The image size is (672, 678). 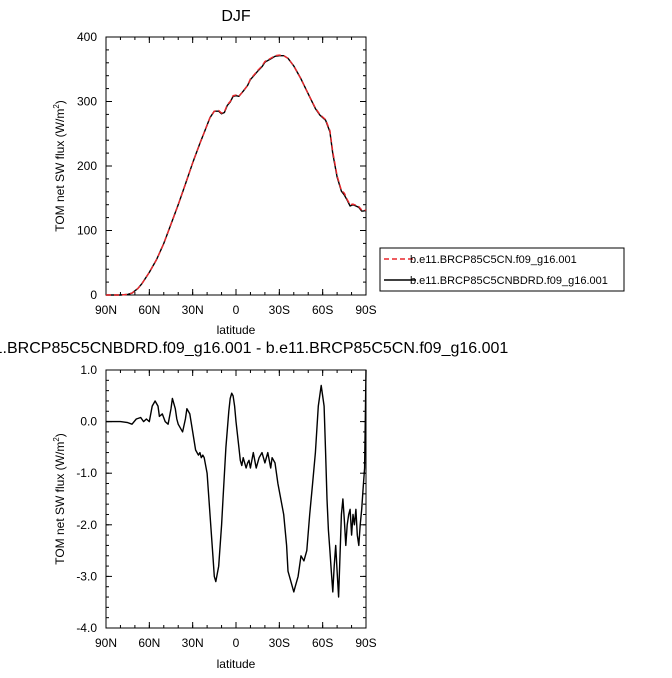 I want to click on legend-label-bdrd: b.e11.BRCP85C5CNBDRD.f09_g16.001, so click(x=509, y=281).